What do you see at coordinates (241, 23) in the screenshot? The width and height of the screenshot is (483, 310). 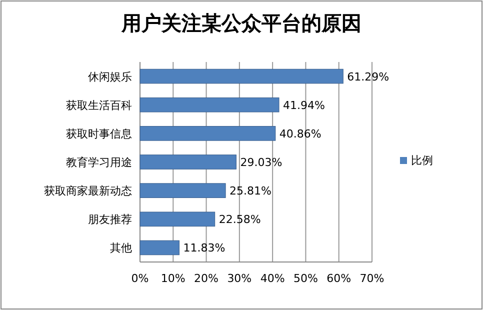 I see `chart-title: 用户关注某公众平台的原因` at bounding box center [241, 23].